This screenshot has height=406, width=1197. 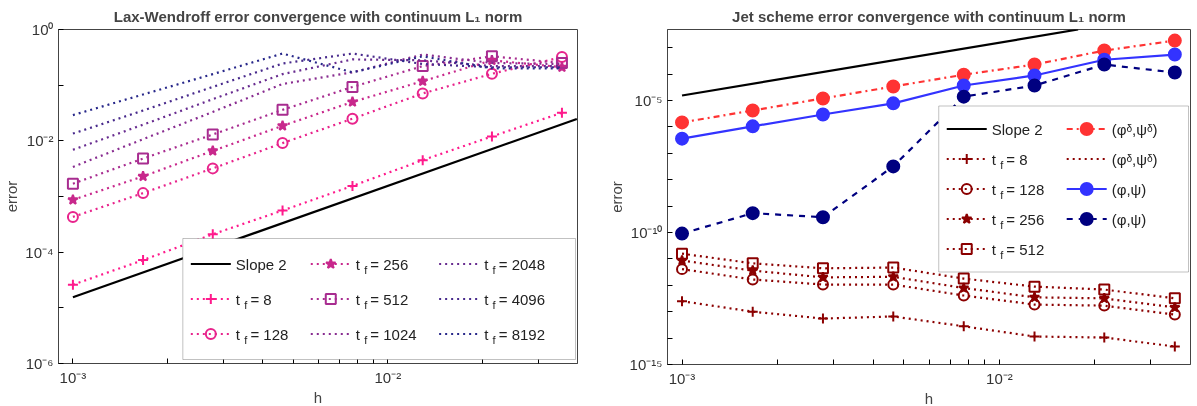 What do you see at coordinates (646, 233) in the screenshot?
I see `y-tick-label: 10⁻¹⁰` at bounding box center [646, 233].